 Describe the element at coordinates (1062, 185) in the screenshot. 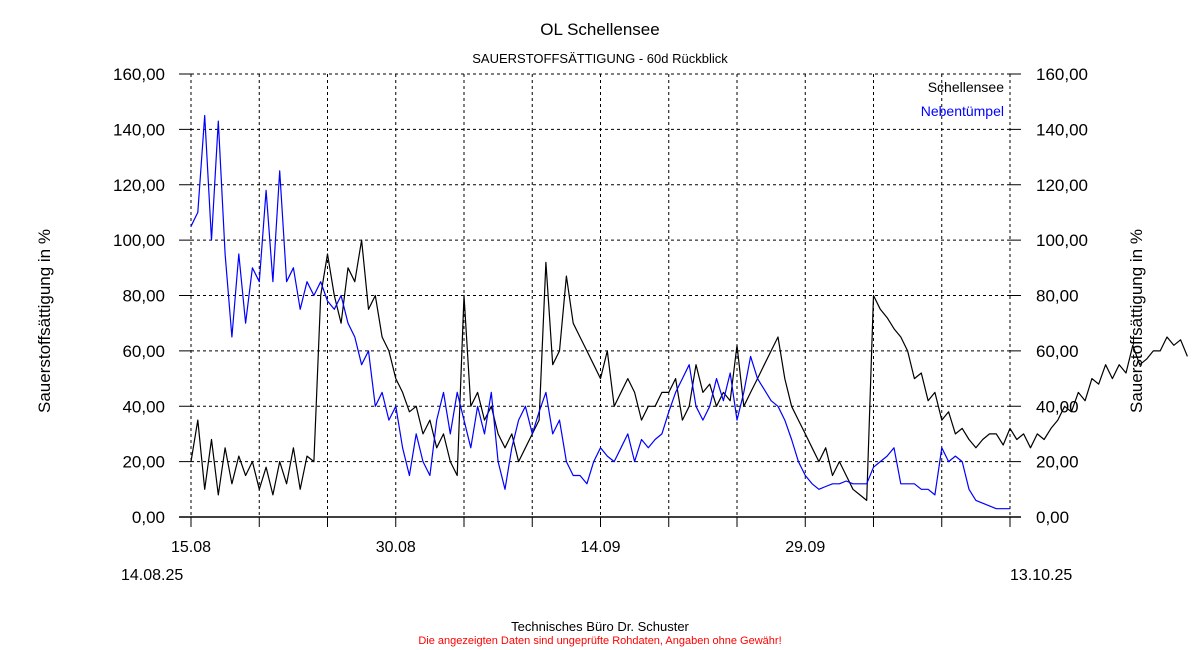

I see `y-tick-label-right: 120,00` at that location.